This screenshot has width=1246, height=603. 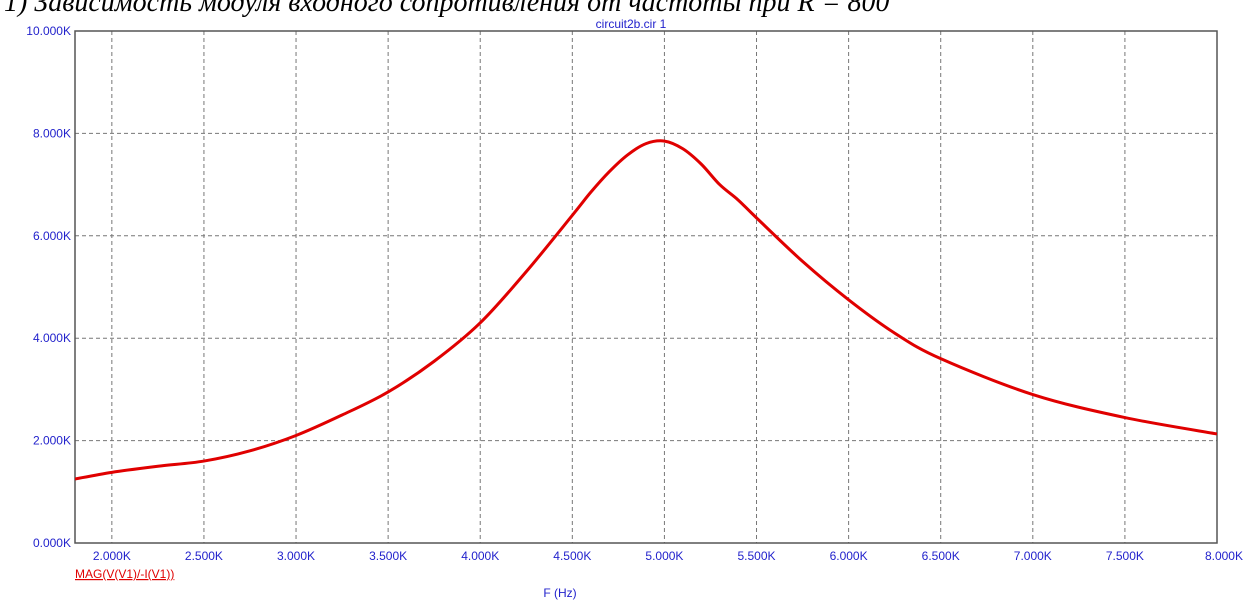 I want to click on caption-clip, so click(x=623, y=9).